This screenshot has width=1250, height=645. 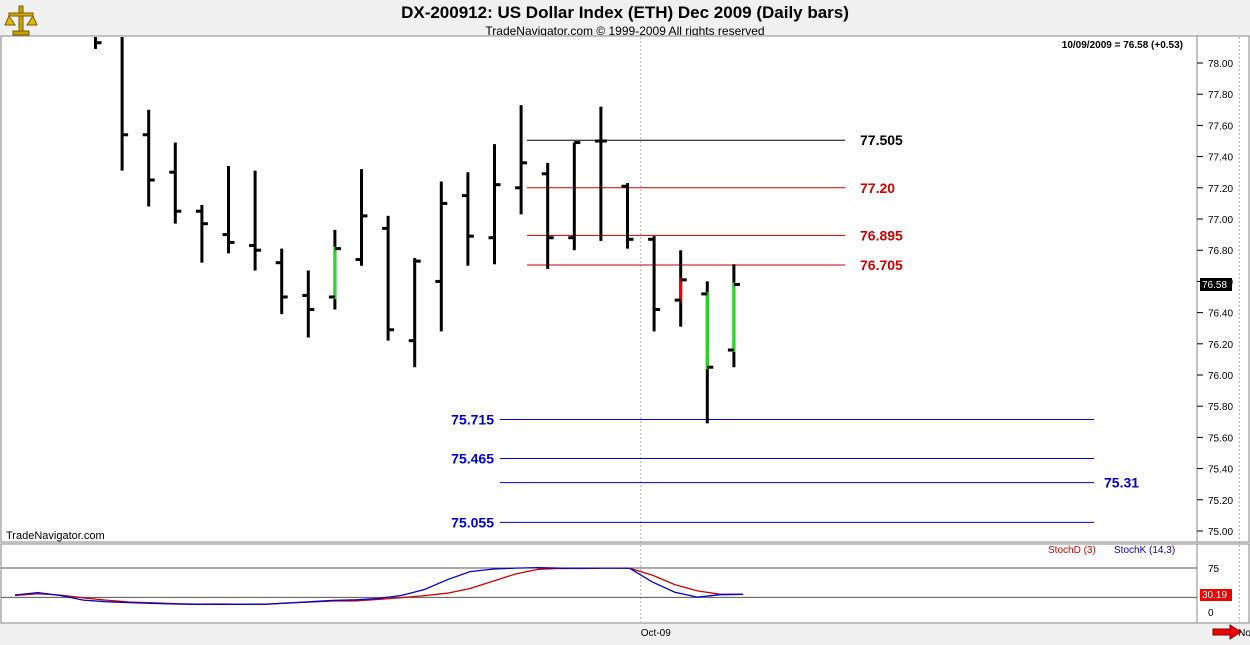 I want to click on status-readout: 10/09/2009 = 76.58 (+0.53), so click(x=1122, y=45).